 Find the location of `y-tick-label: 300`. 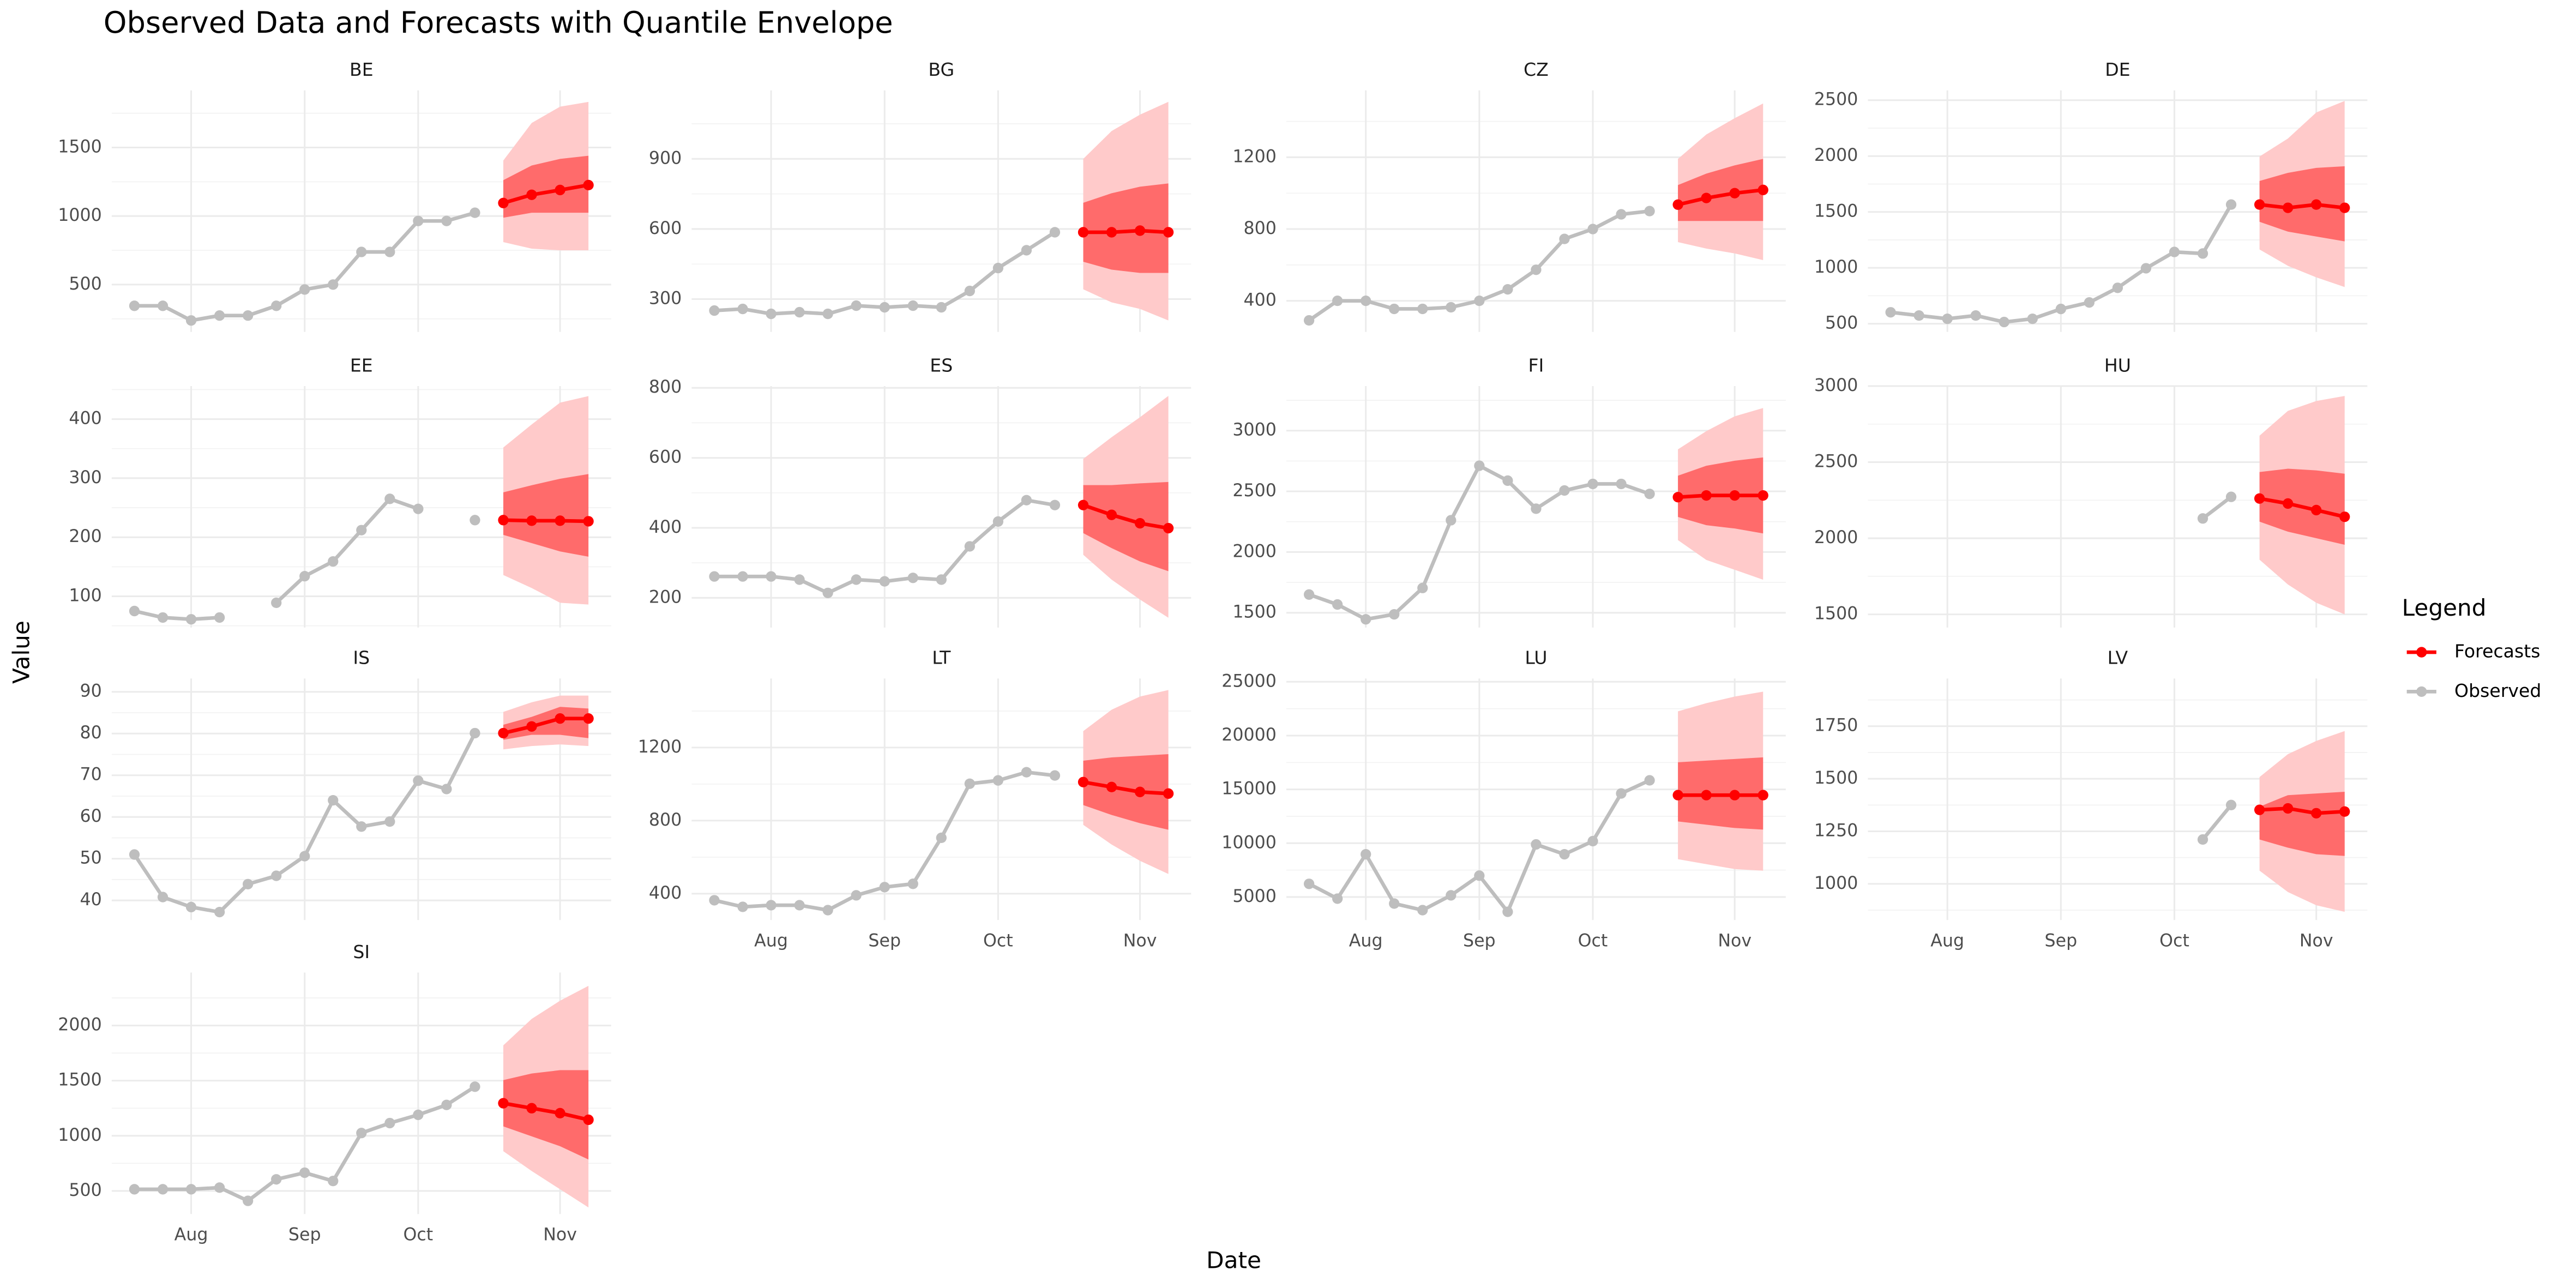

y-tick-label: 300 is located at coordinates (665, 299).